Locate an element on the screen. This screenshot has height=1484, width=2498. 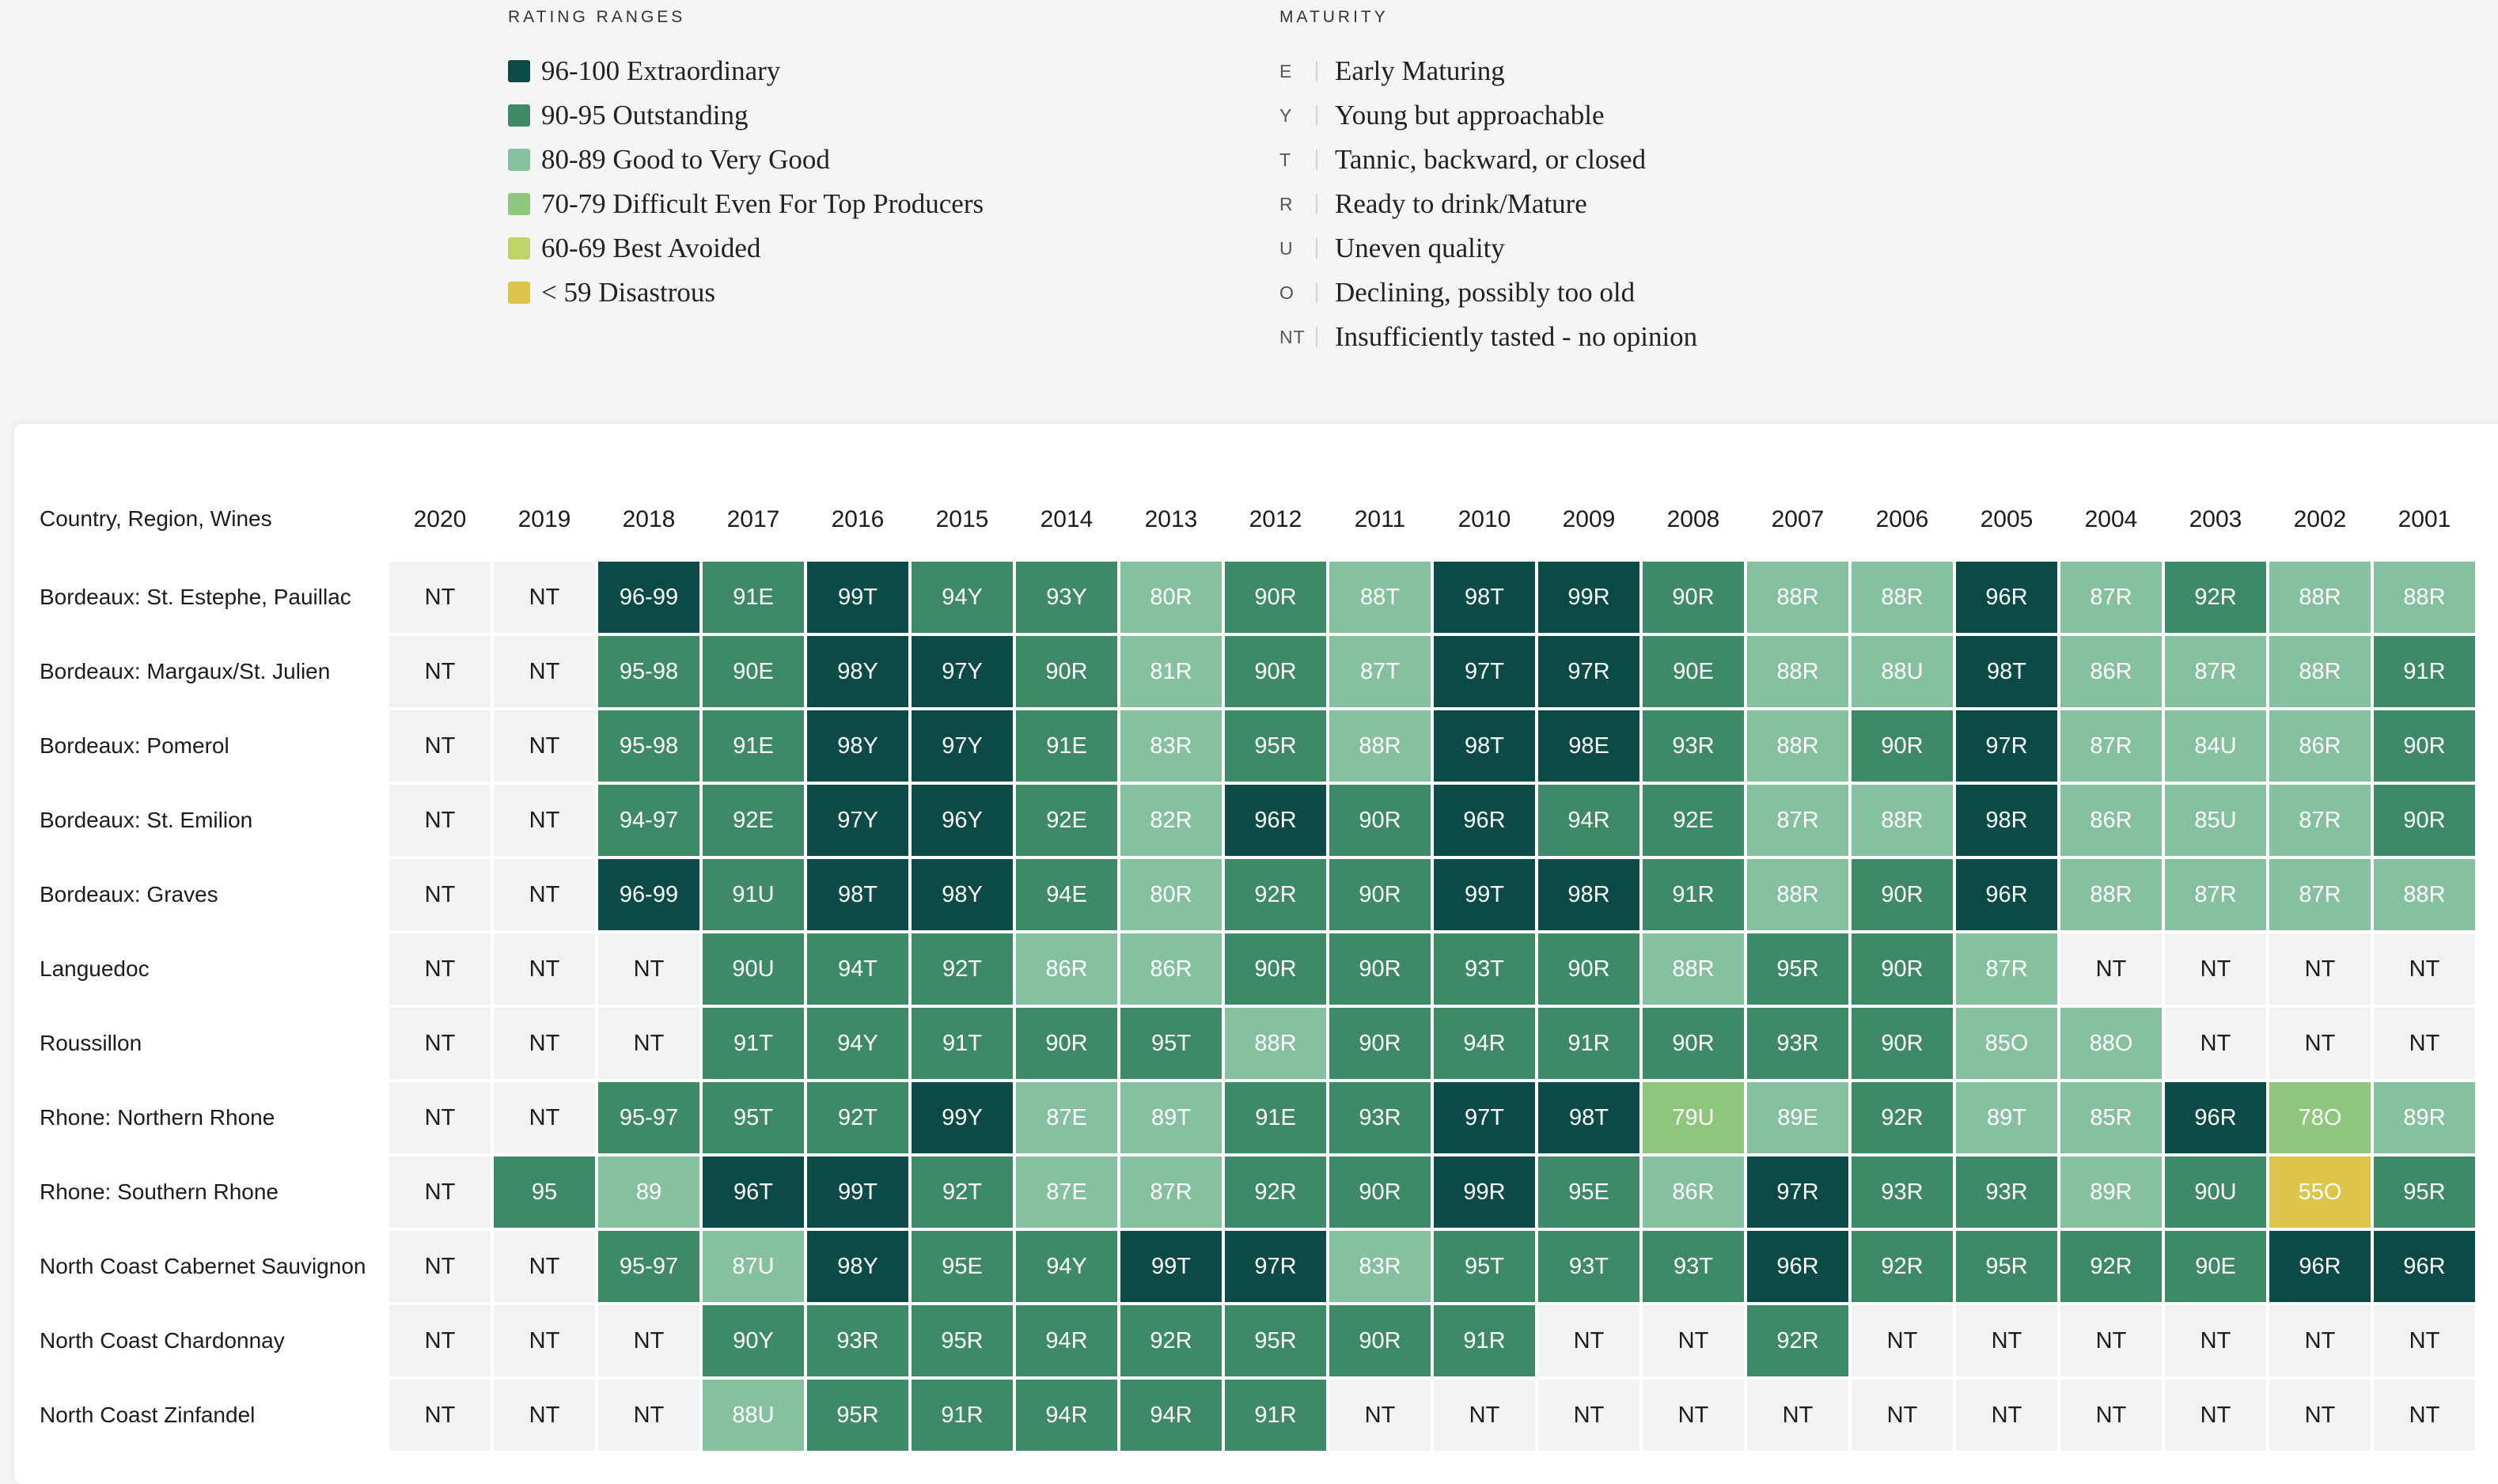
rating-legend-item: 90-95 Outstanding is located at coordinates (746, 115).